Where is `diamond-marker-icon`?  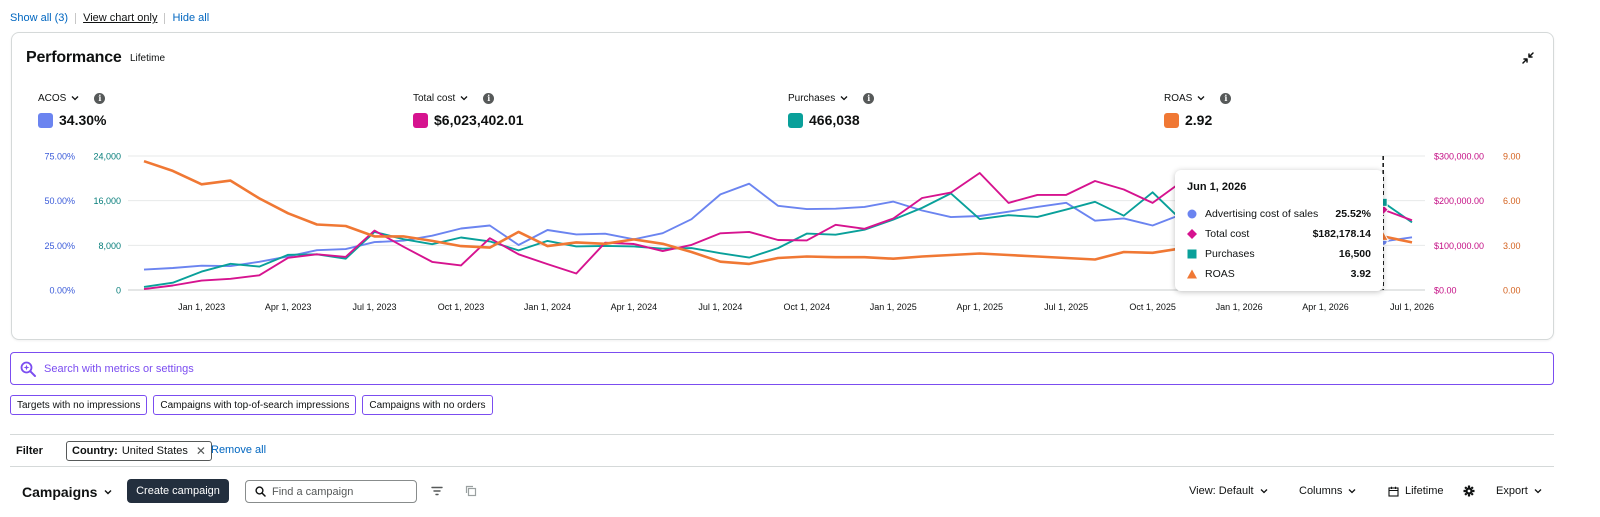
diamond-marker-icon is located at coordinates (1192, 234).